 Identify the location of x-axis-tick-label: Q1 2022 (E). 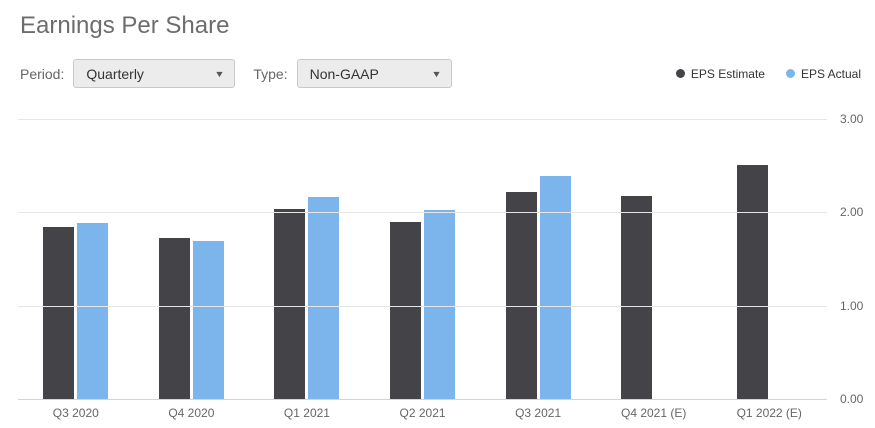
(769, 413).